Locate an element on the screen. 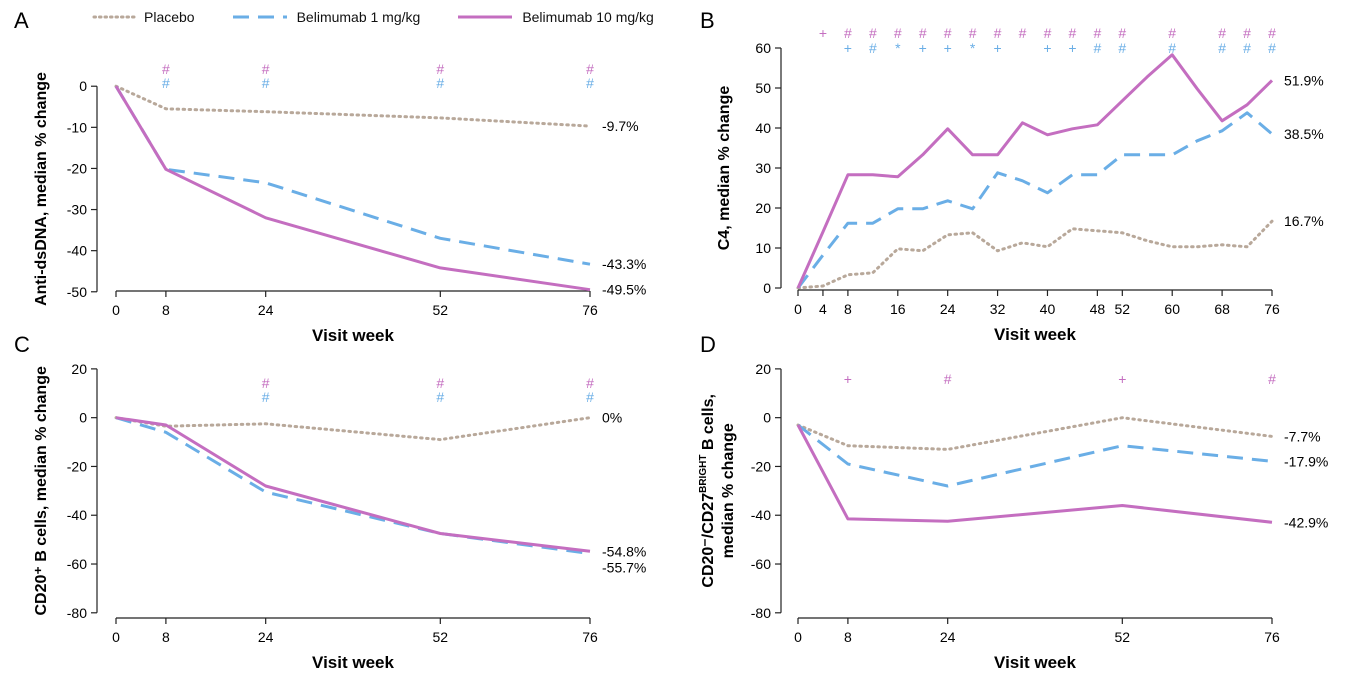 The image size is (1345, 673). legend-label-placebo: Placebo is located at coordinates (169, 17).